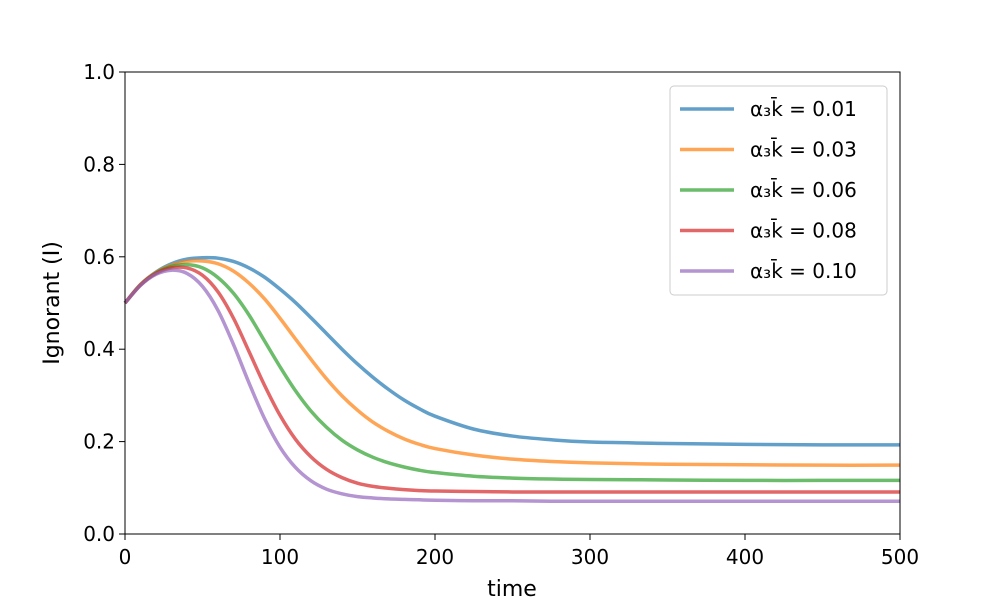  What do you see at coordinates (99, 72) in the screenshot?
I see `y-tick-label: 1.0` at bounding box center [99, 72].